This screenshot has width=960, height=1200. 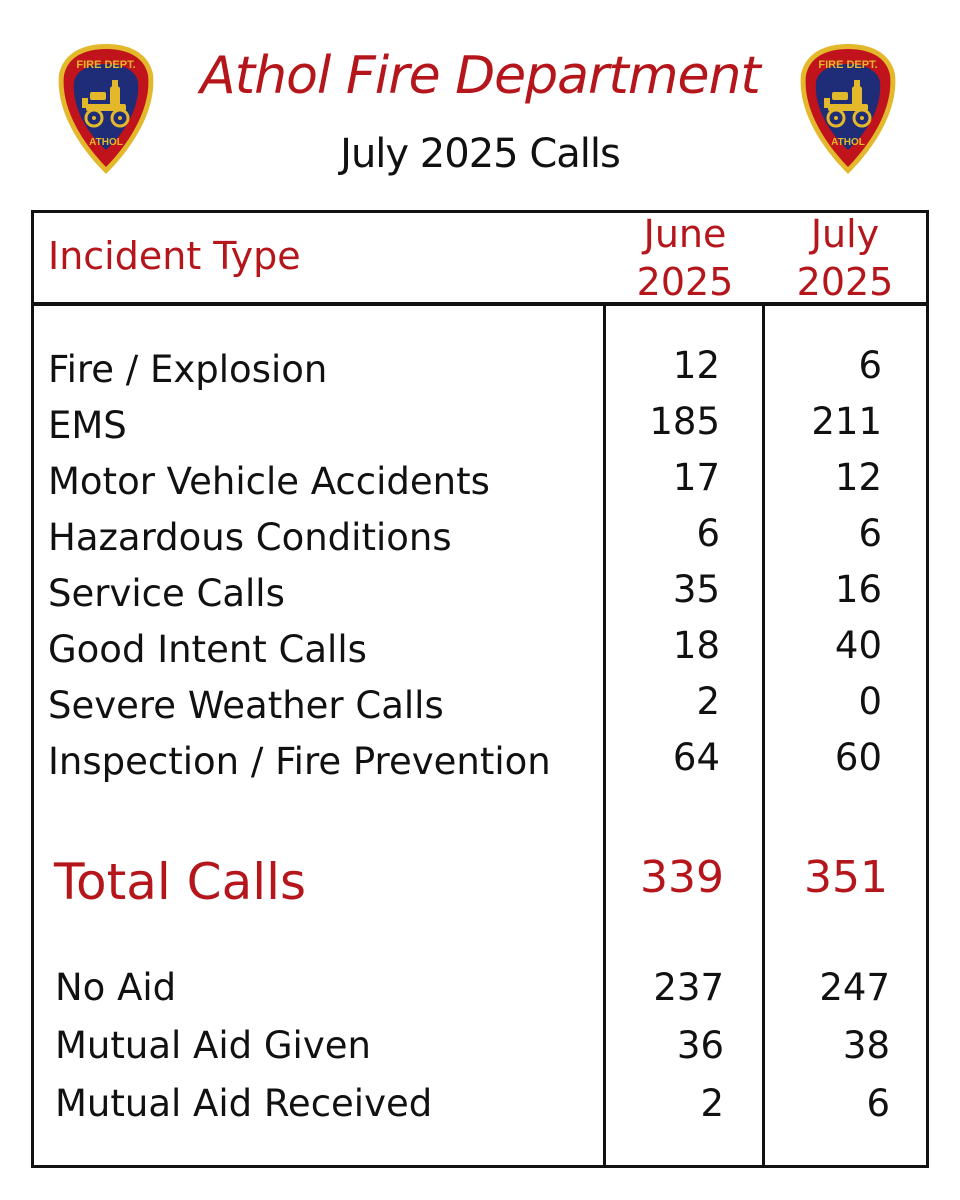 What do you see at coordinates (244, 1103) in the screenshot?
I see `aid-type-label: Mutual Aid Received` at bounding box center [244, 1103].